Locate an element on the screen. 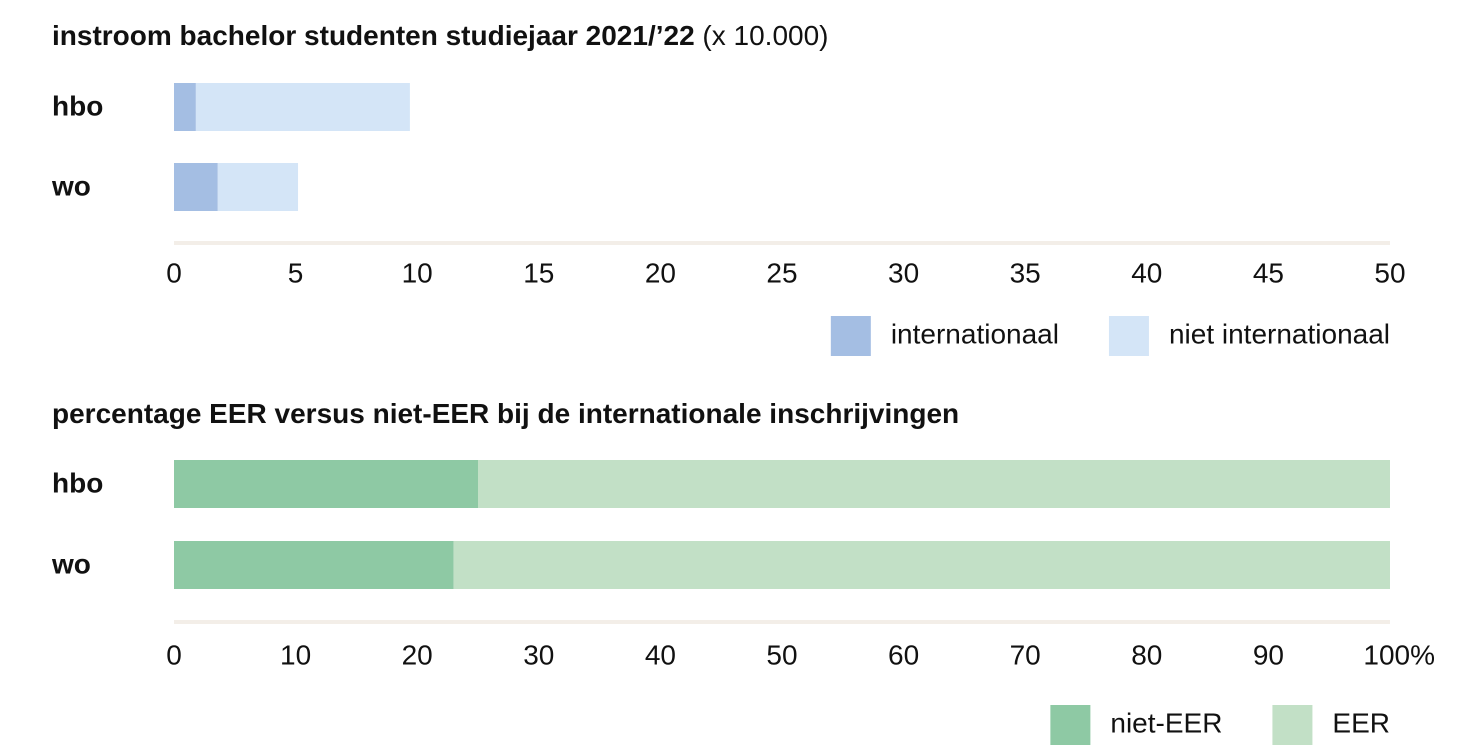 The height and width of the screenshot is (750, 1481). x-tick-label: 100% is located at coordinates (1399, 654).